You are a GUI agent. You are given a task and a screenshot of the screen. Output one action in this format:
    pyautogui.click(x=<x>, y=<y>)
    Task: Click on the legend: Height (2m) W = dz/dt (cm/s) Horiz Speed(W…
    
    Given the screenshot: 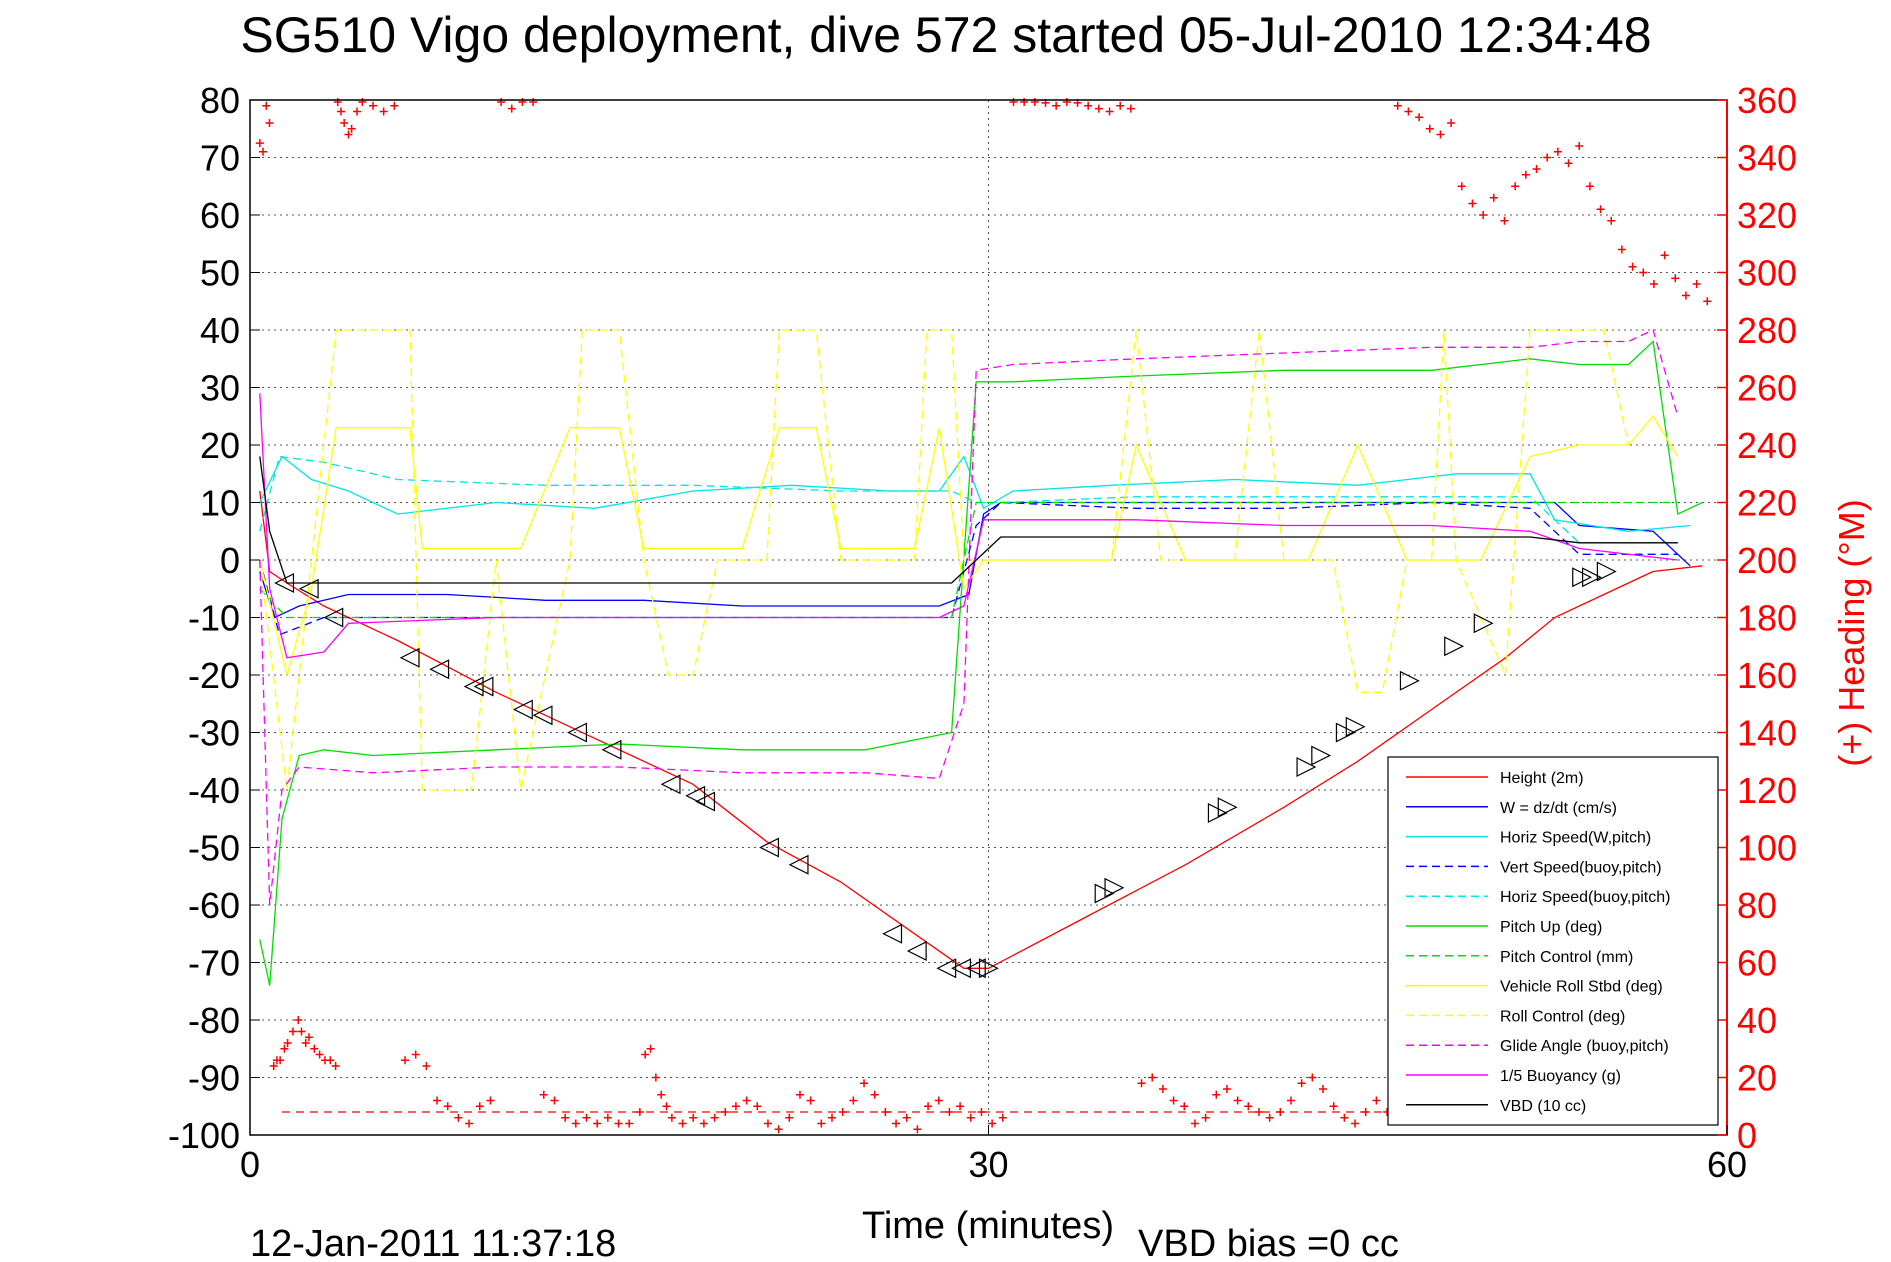 What is the action you would take?
    pyautogui.click(x=1553, y=941)
    